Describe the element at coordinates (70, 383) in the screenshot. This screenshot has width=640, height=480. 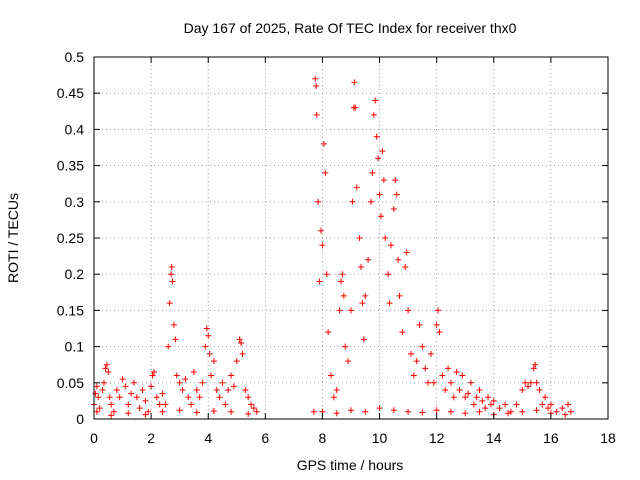
I see `y-tick-label: 0.05` at that location.